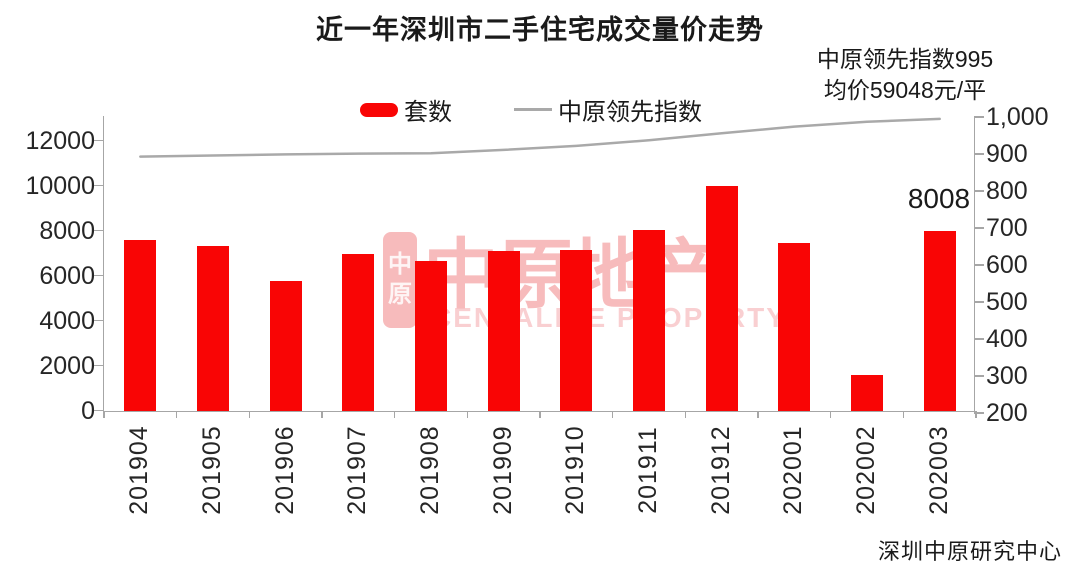 This screenshot has height=567, width=1080. I want to click on line-series-swatch-icon, so click(533, 109).